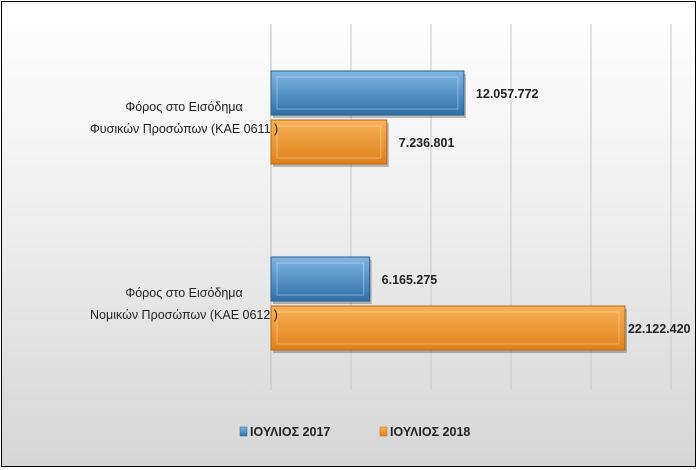  I want to click on data-label: 6.165.275, so click(410, 280).